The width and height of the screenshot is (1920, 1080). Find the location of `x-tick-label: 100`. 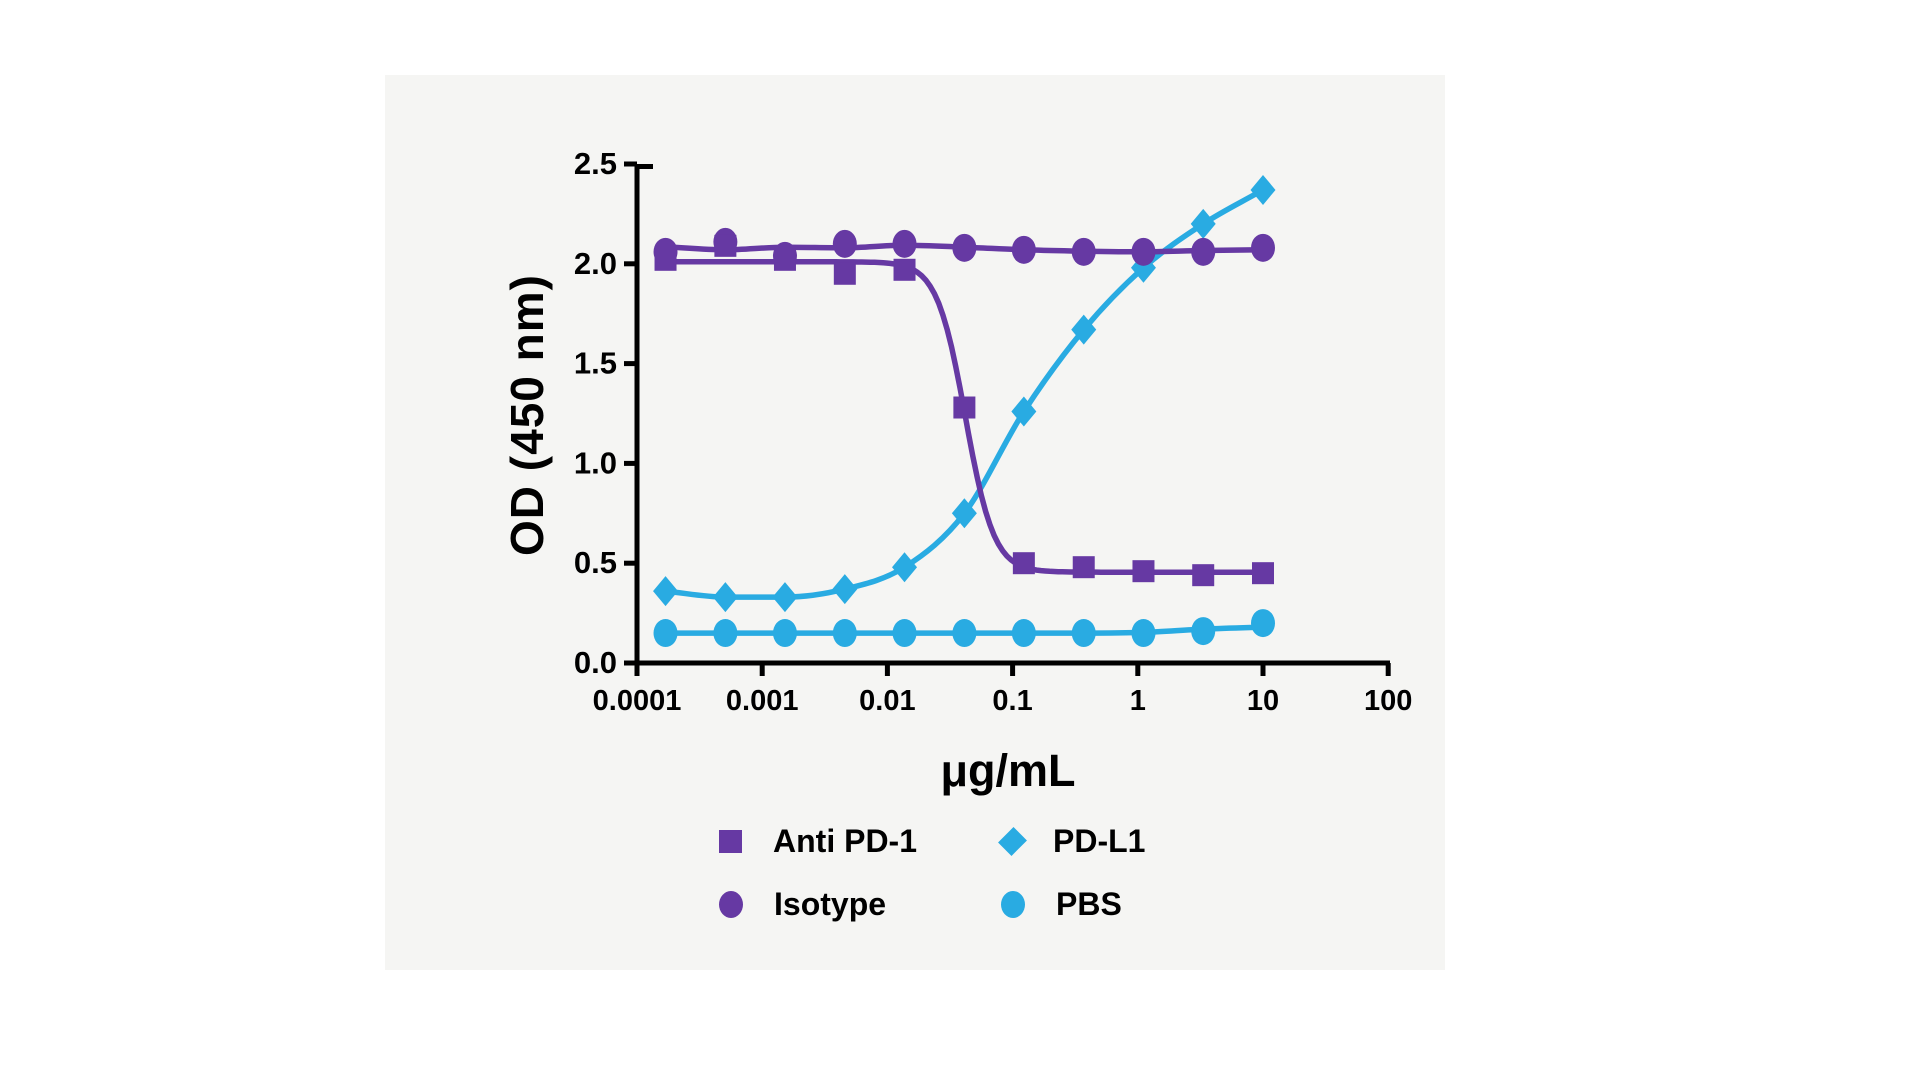

x-tick-label: 100 is located at coordinates (1388, 701).